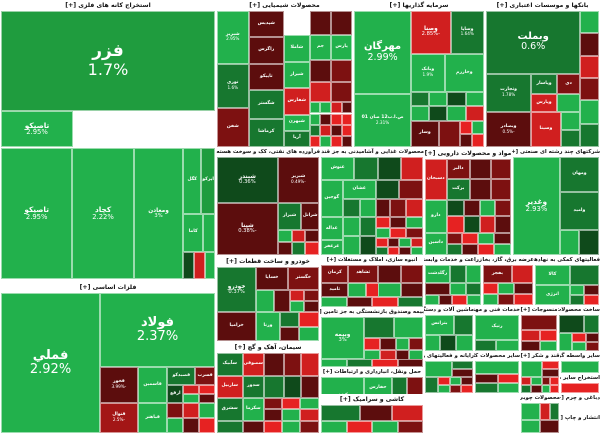 The image size is (600, 434). Describe the element at coordinates (501, 189) in the screenshot. I see `treemap-tile: دشیمی` at that location.